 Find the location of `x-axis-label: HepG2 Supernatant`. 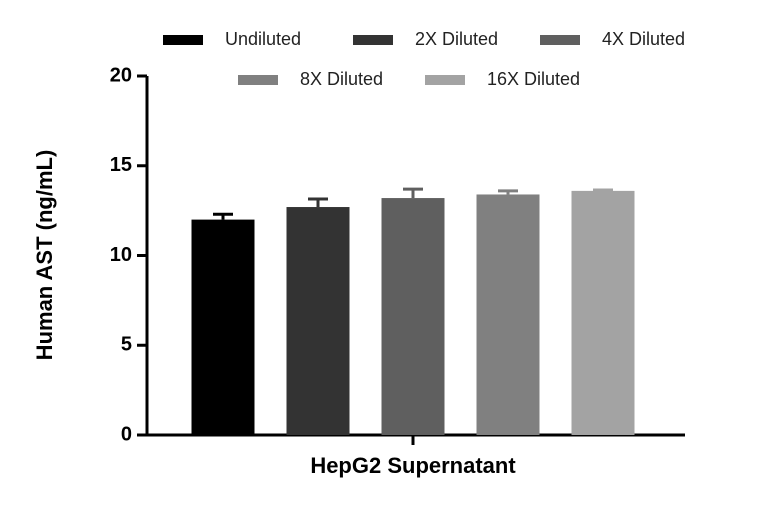

x-axis-label: HepG2 Supernatant is located at coordinates (413, 465).